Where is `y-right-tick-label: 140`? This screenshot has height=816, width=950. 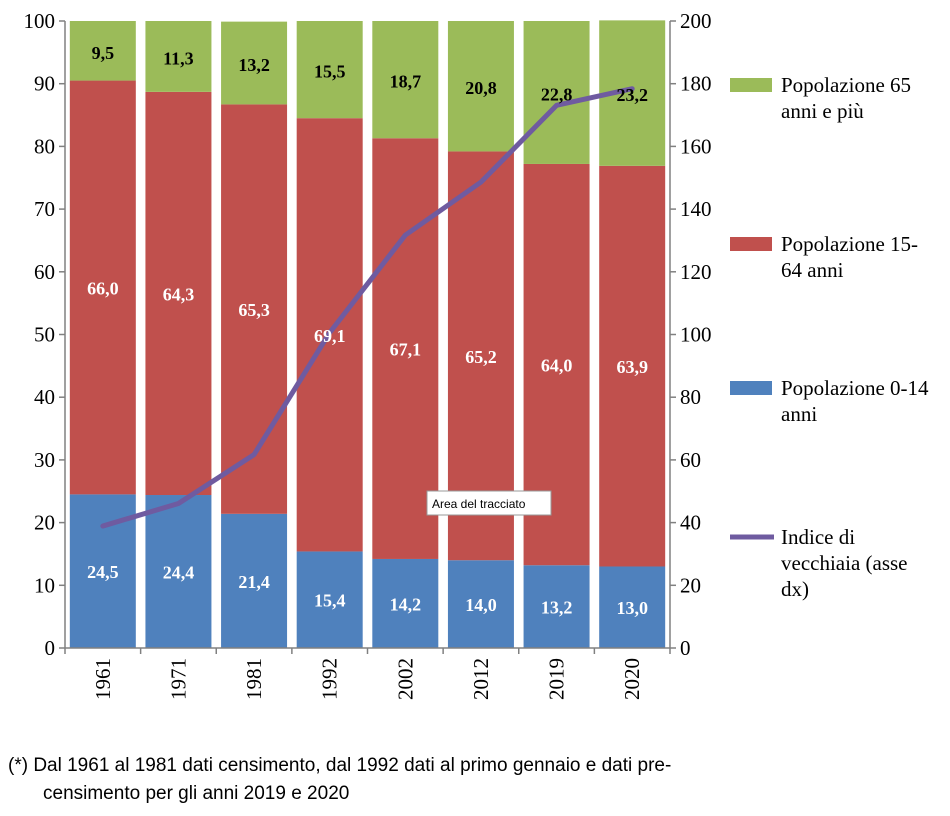
y-right-tick-label: 140 is located at coordinates (696, 209).